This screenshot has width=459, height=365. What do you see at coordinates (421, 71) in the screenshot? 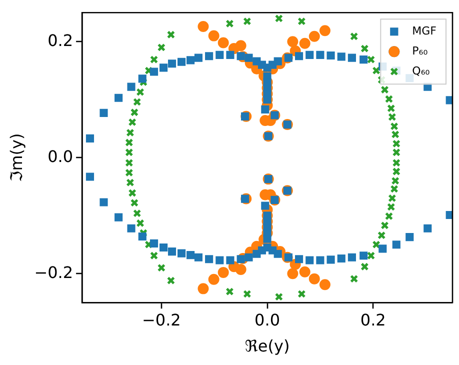
I see `legend-label: Q₆₀` at bounding box center [421, 71].